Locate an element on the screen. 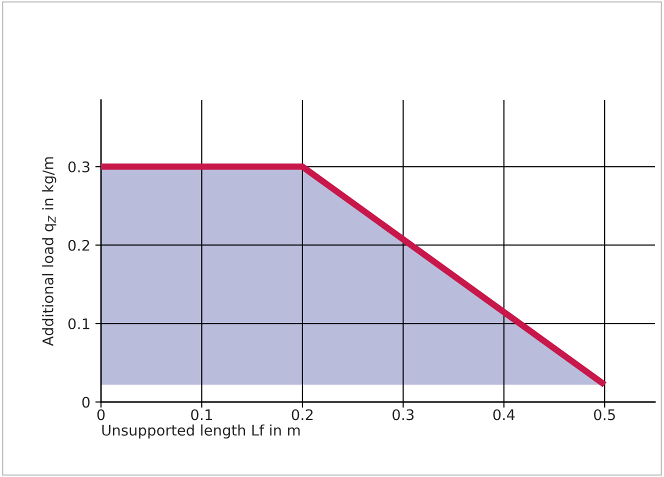 This screenshot has height=477, width=664. y-tick-label: 0.2 is located at coordinates (79, 245).